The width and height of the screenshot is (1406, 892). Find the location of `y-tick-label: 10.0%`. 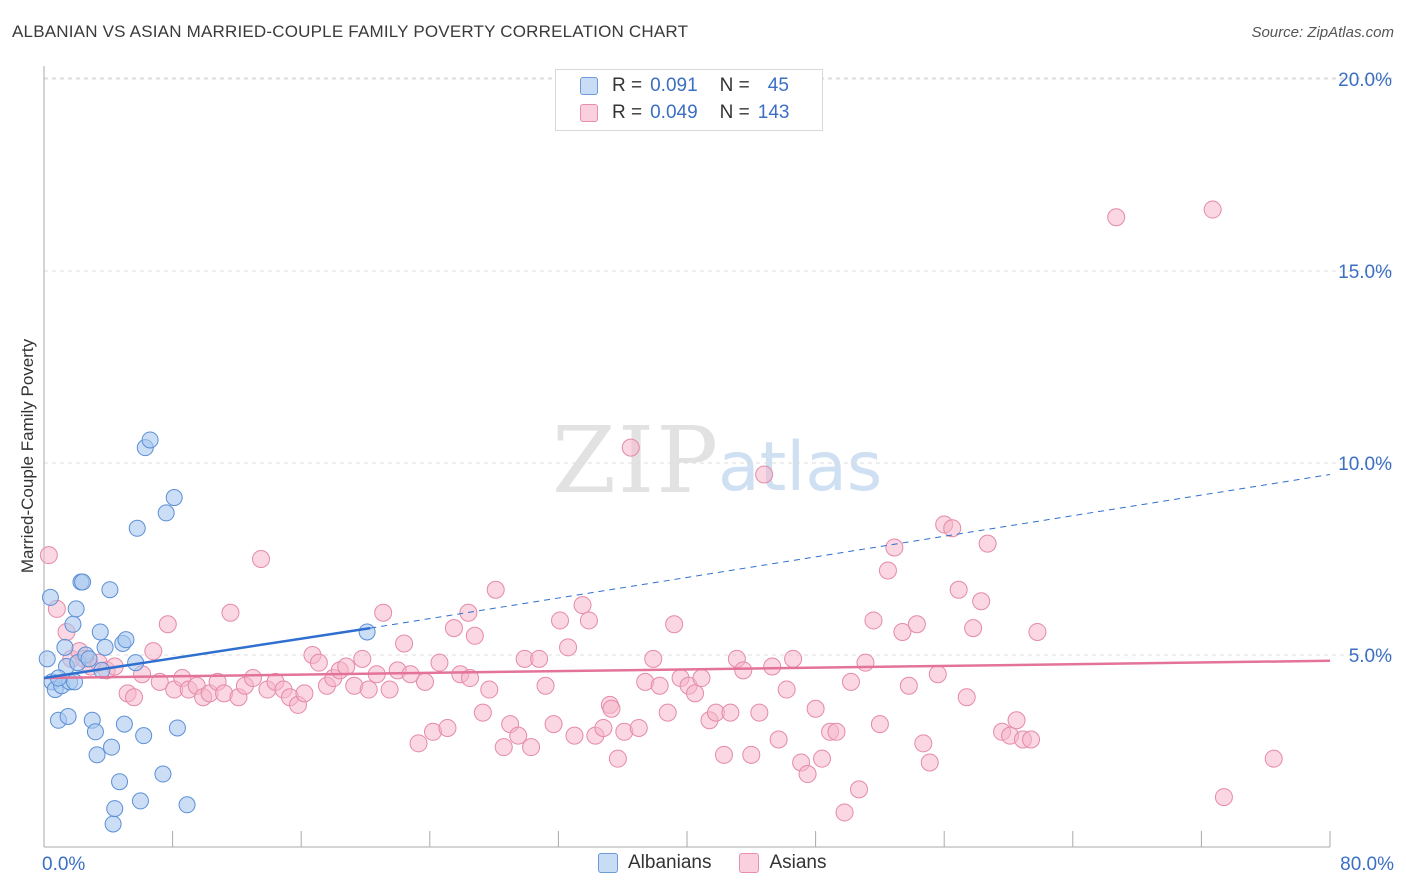

y-tick-label: 10.0% is located at coordinates (1365, 464).